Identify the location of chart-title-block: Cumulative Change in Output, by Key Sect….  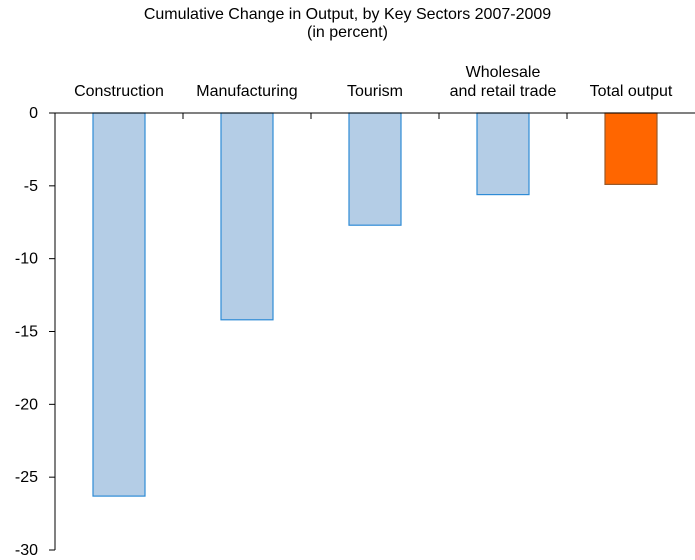
(347, 24).